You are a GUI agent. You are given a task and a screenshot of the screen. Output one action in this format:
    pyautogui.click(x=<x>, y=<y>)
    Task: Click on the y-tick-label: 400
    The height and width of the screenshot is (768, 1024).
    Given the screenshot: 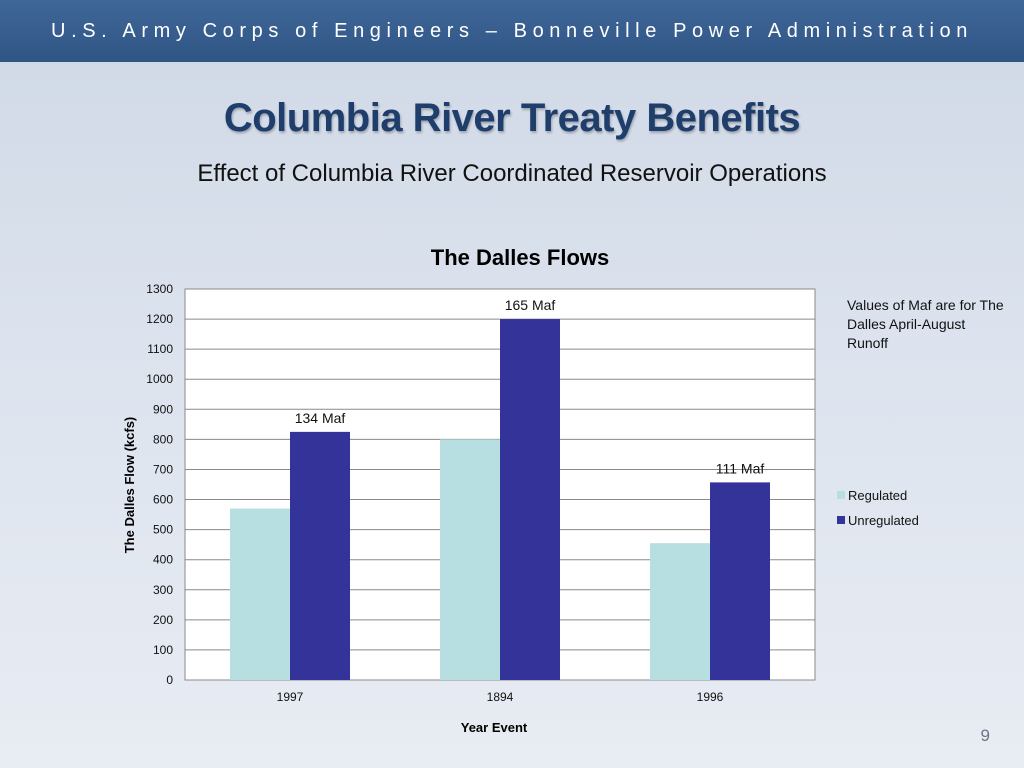 What is the action you would take?
    pyautogui.click(x=163, y=560)
    